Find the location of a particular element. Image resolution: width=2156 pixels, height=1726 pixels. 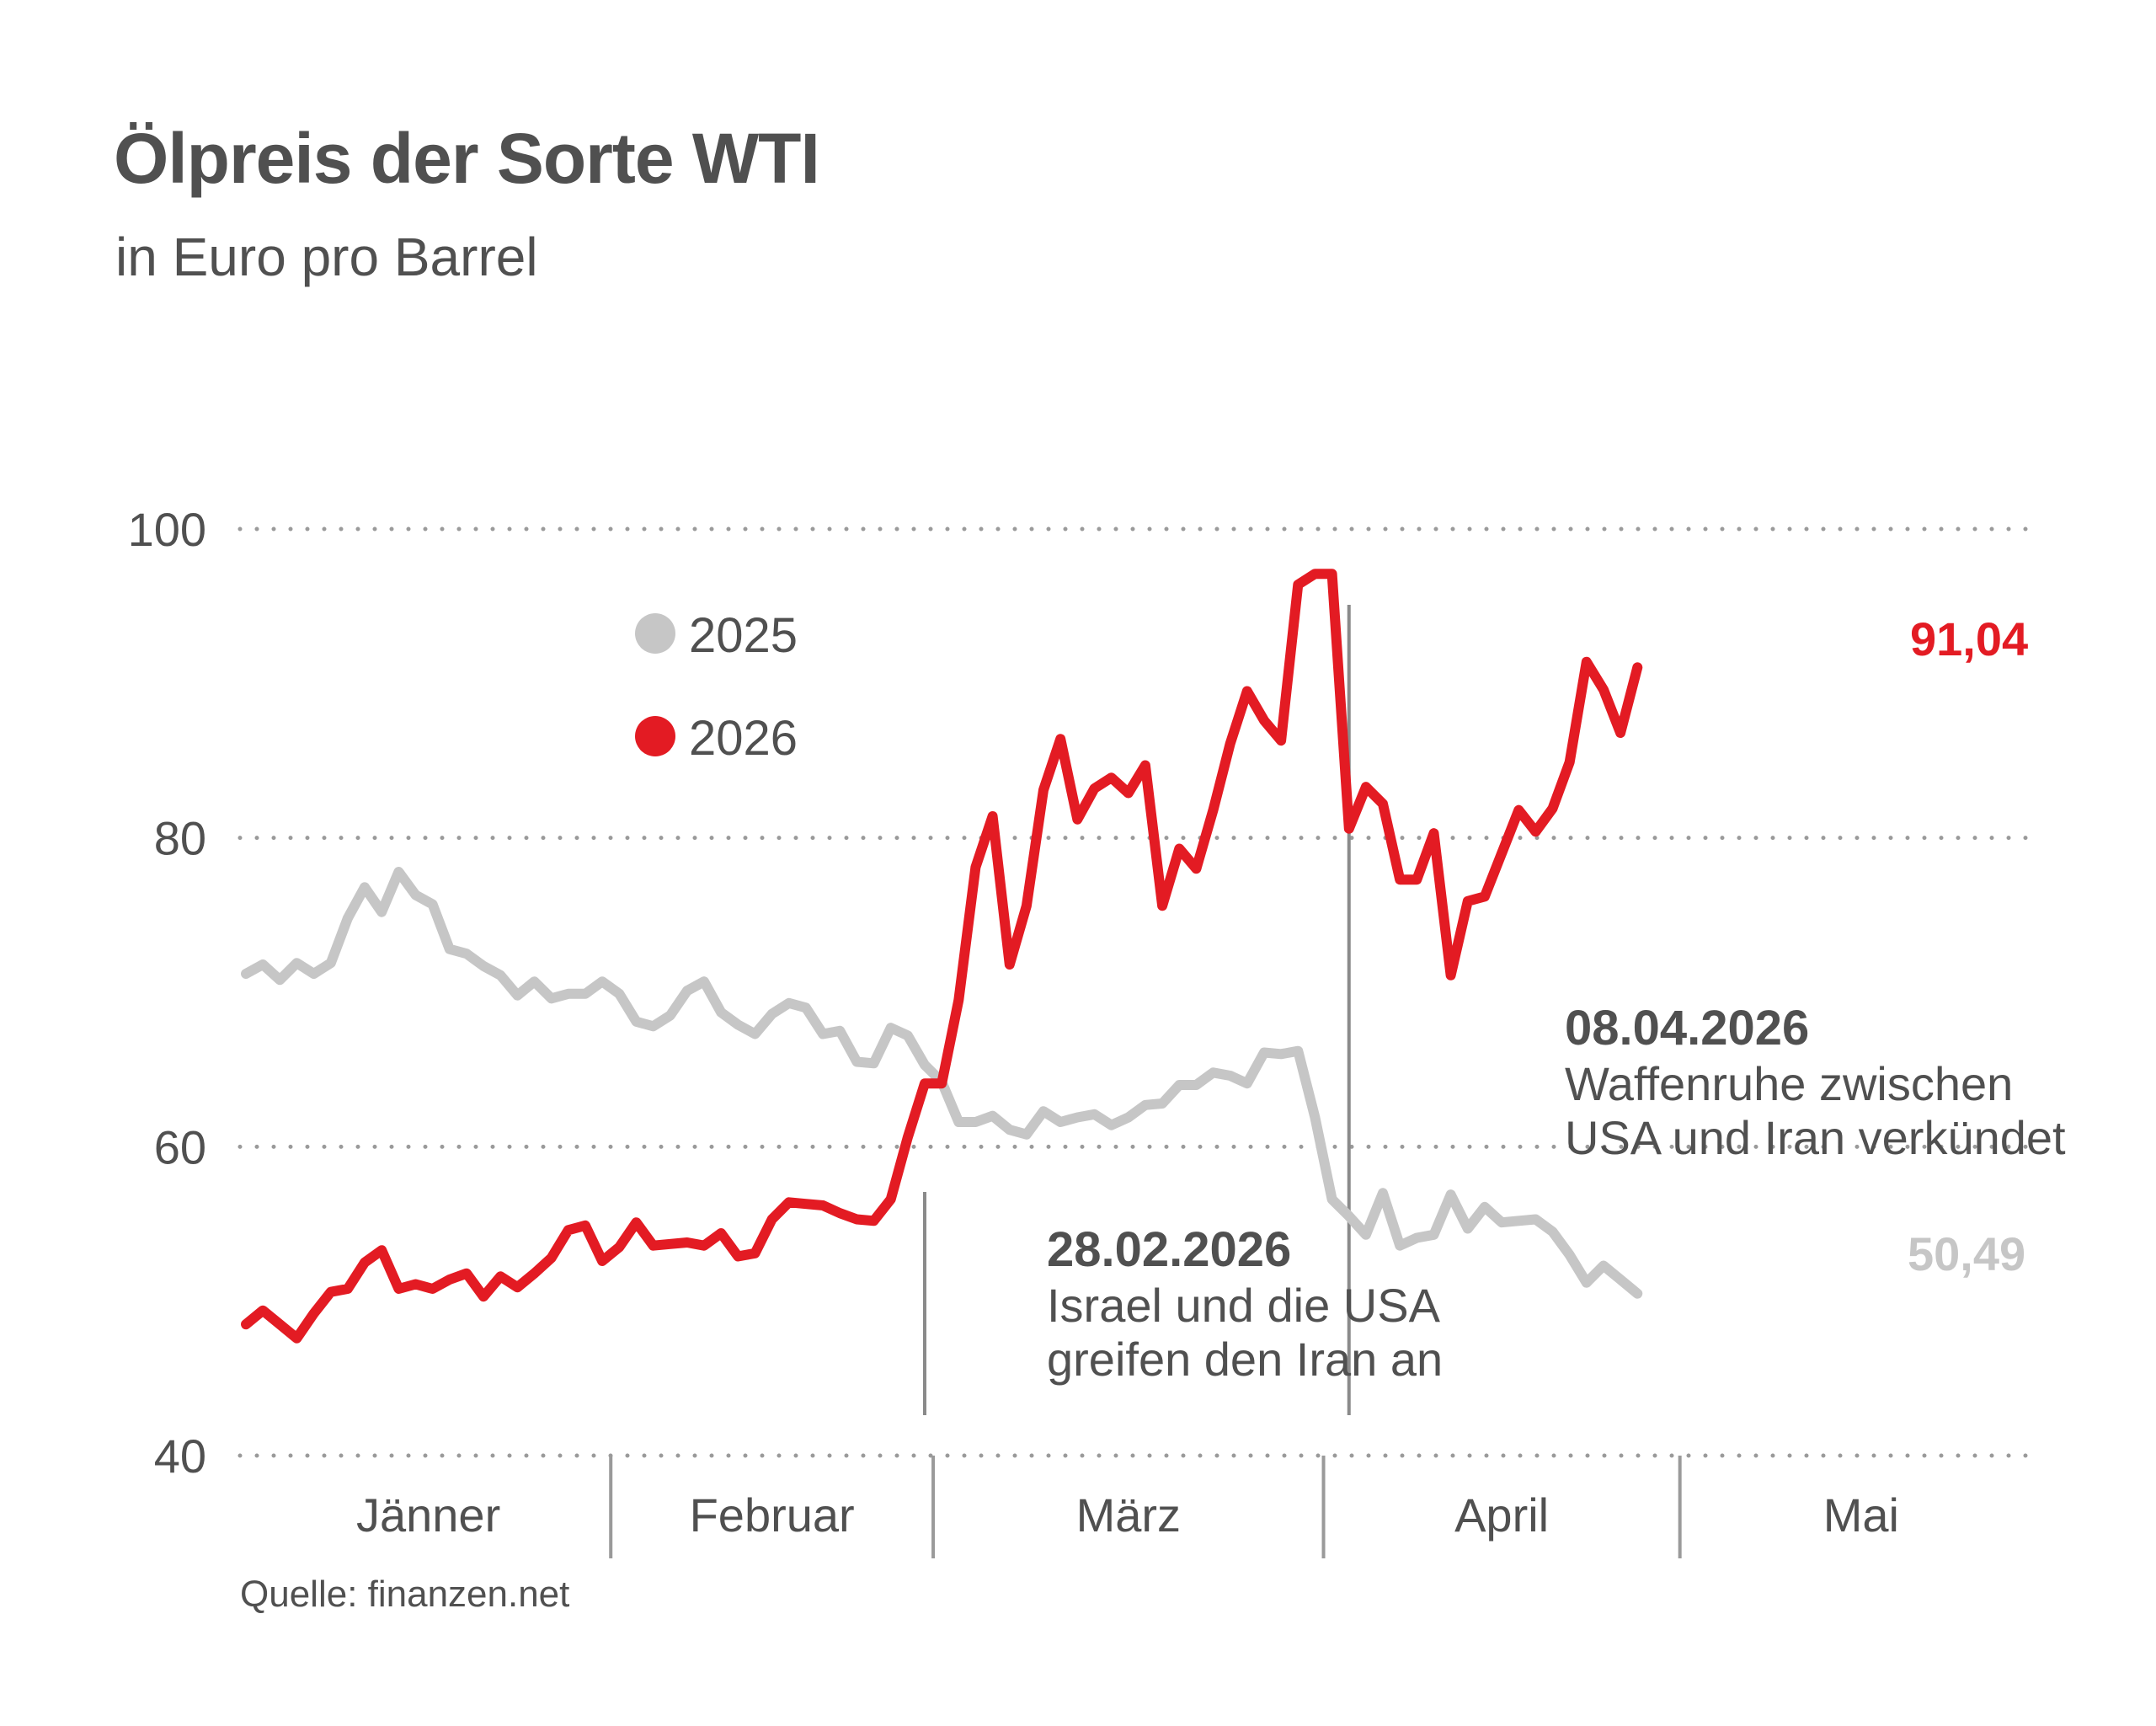

y-tick-label-80: 80 is located at coordinates (180, 838).